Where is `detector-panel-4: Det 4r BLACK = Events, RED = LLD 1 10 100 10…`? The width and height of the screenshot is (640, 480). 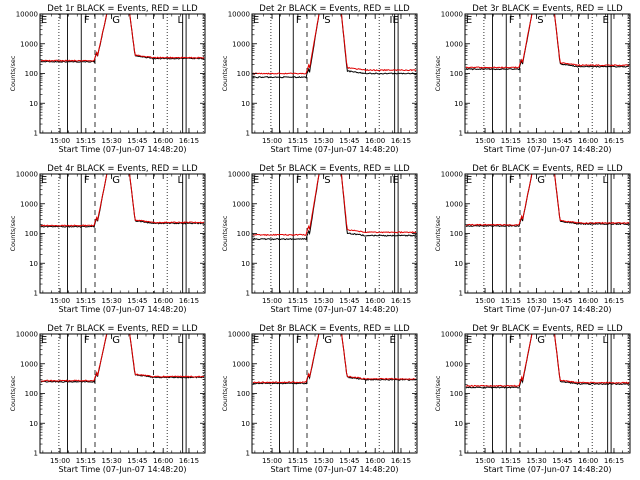
detector-panel-4: Det 4r BLACK = Events, RED = LLD 1 10 100 10… is located at coordinates (107, 239).